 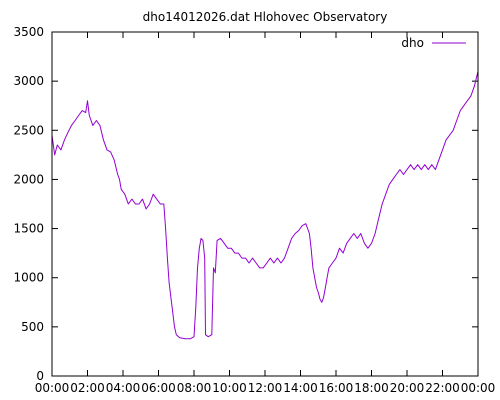 What do you see at coordinates (412, 43) in the screenshot?
I see `legend-label-dho: dho` at bounding box center [412, 43].